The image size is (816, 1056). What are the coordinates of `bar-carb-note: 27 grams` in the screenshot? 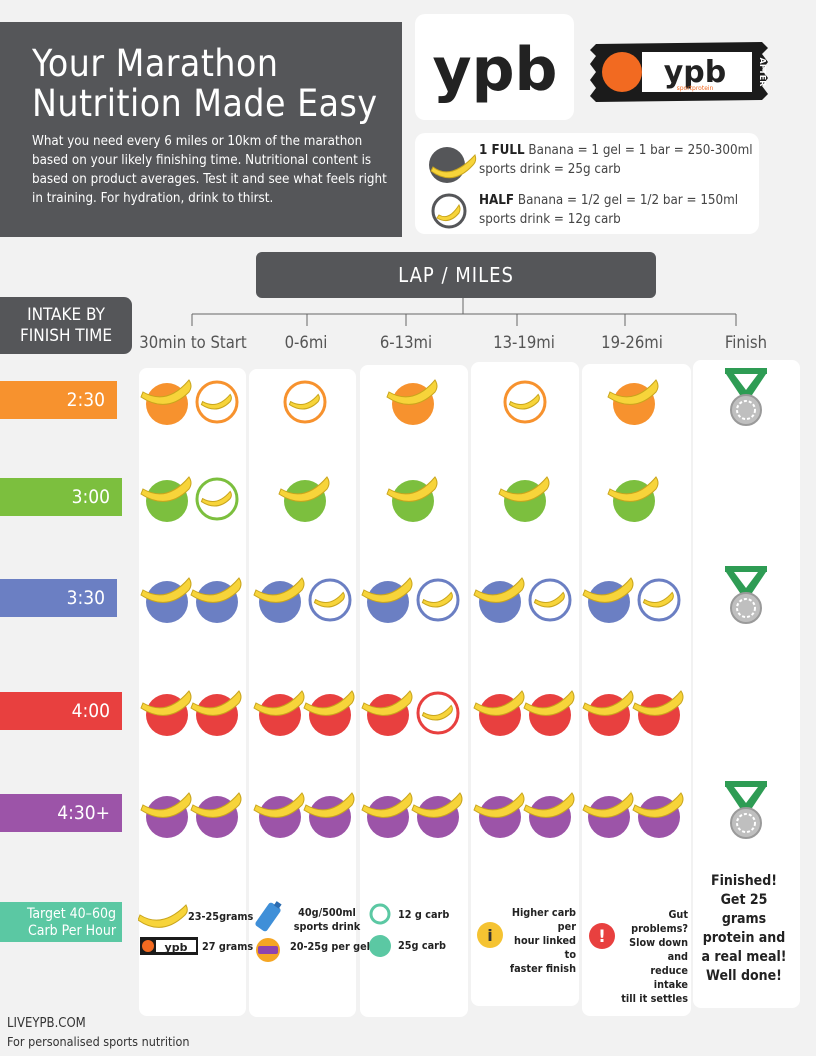 It's located at (228, 946).